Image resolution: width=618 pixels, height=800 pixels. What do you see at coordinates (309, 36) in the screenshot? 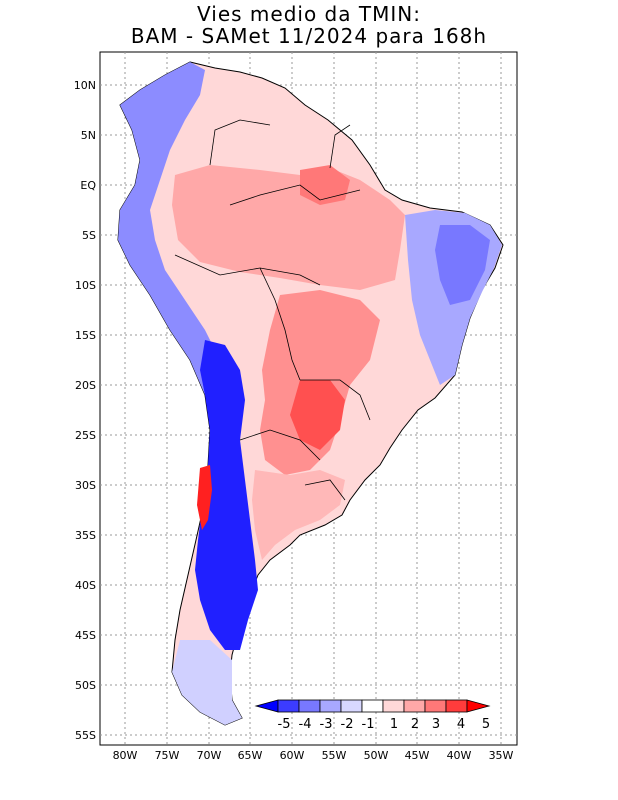
I see `map-title-line2: BAM - SAMet 11/2024 para 168h` at bounding box center [309, 36].